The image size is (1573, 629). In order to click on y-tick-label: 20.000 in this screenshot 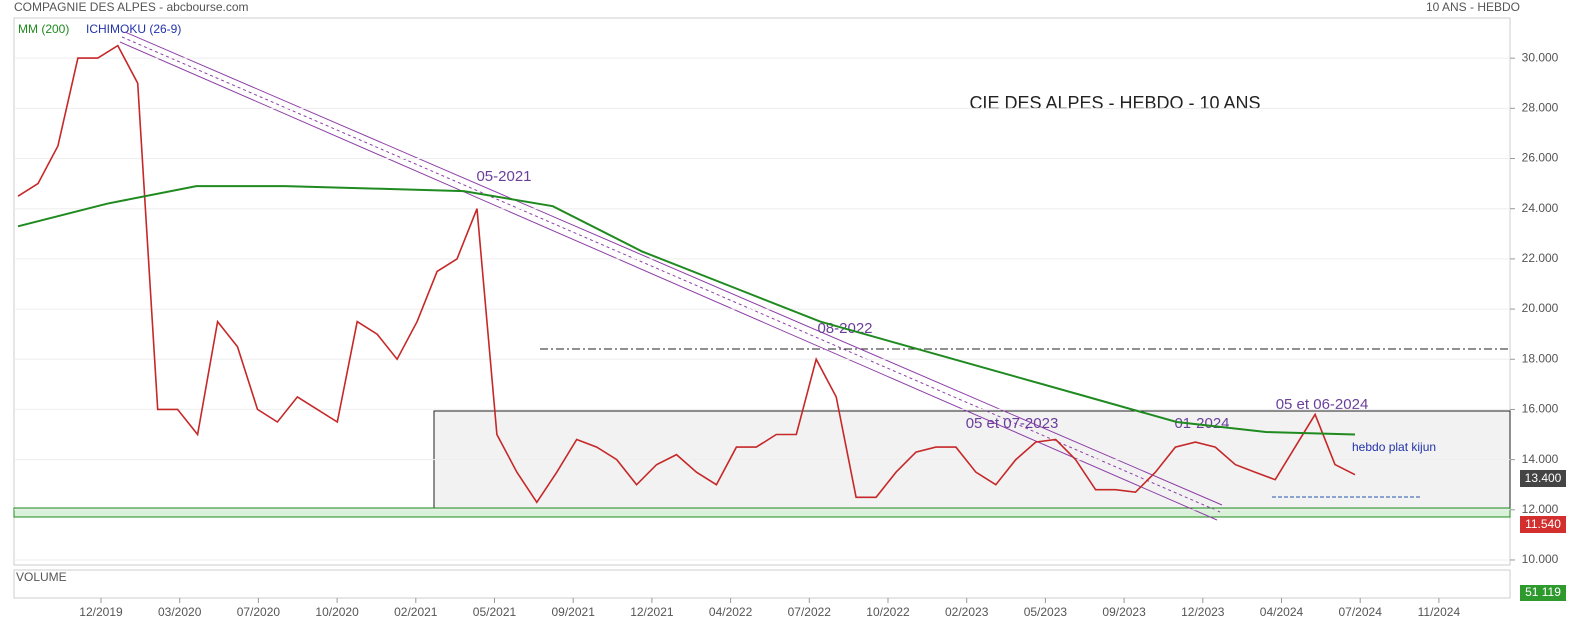, I will do `click(1540, 308)`.